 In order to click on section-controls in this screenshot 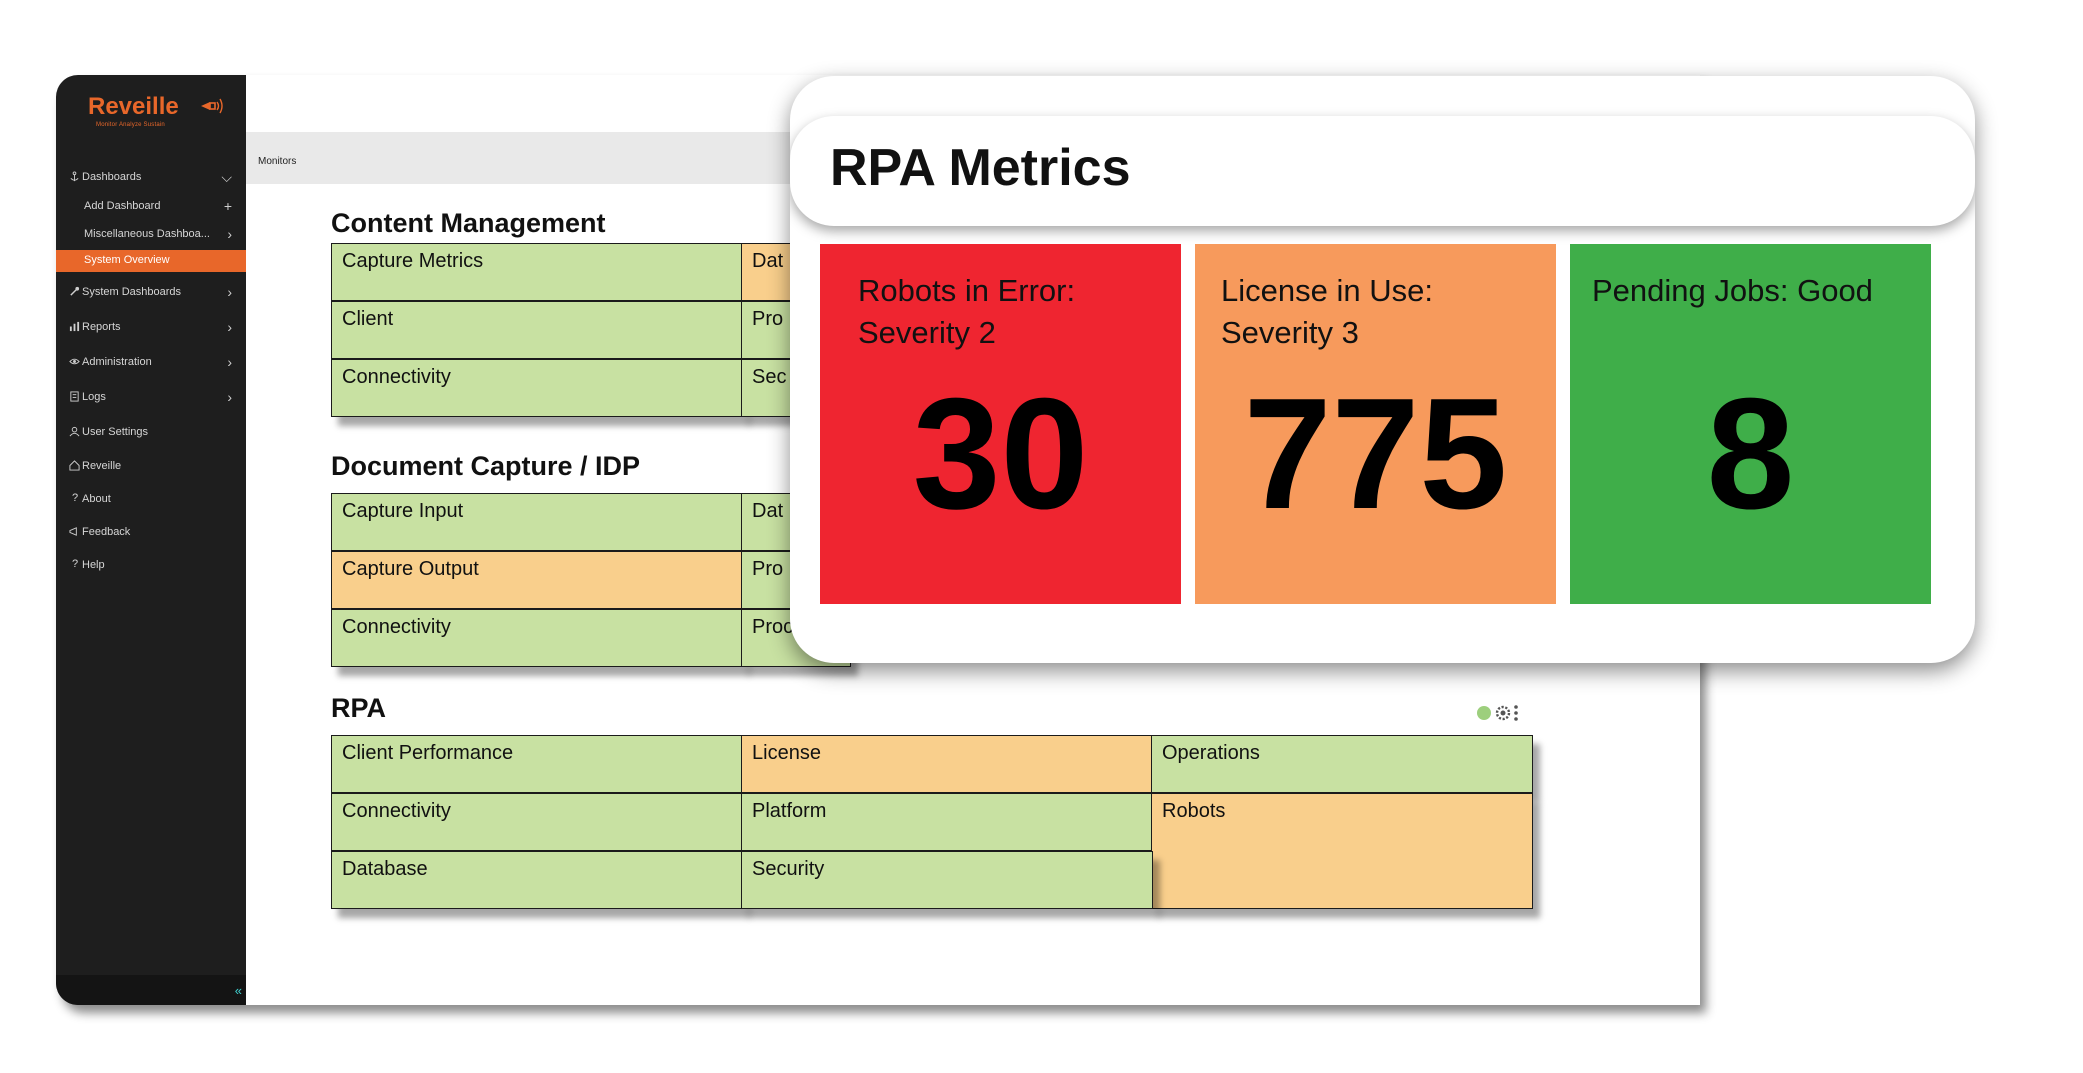, I will do `click(1506, 713)`.